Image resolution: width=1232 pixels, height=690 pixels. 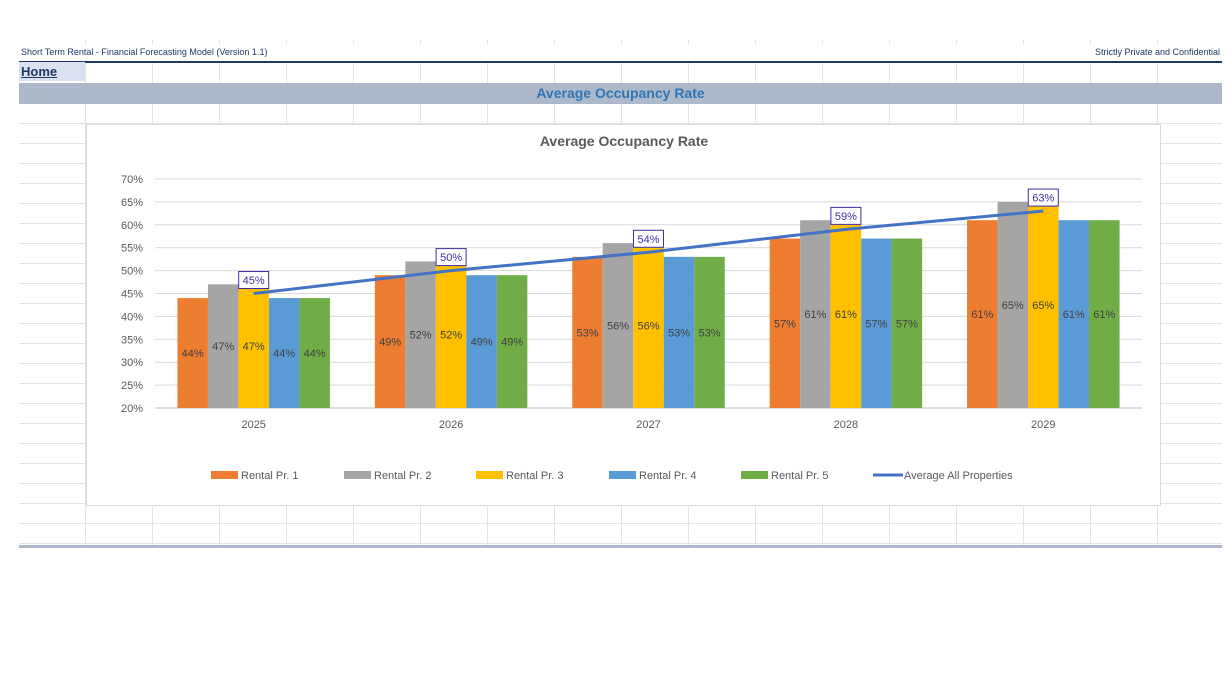 What do you see at coordinates (451, 425) in the screenshot?
I see `x-tick-label: 2026` at bounding box center [451, 425].